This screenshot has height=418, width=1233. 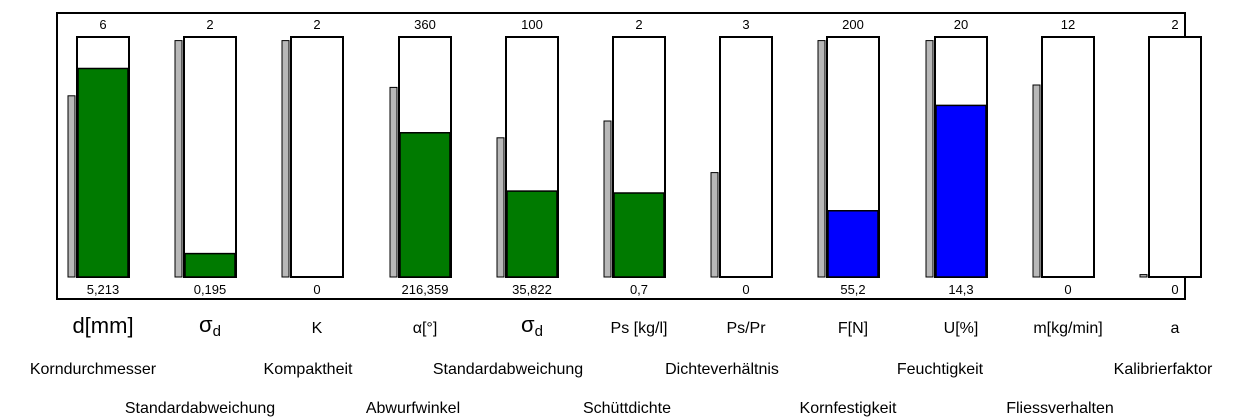 I want to click on legend-label: Korndurchmesser, so click(x=93, y=369).